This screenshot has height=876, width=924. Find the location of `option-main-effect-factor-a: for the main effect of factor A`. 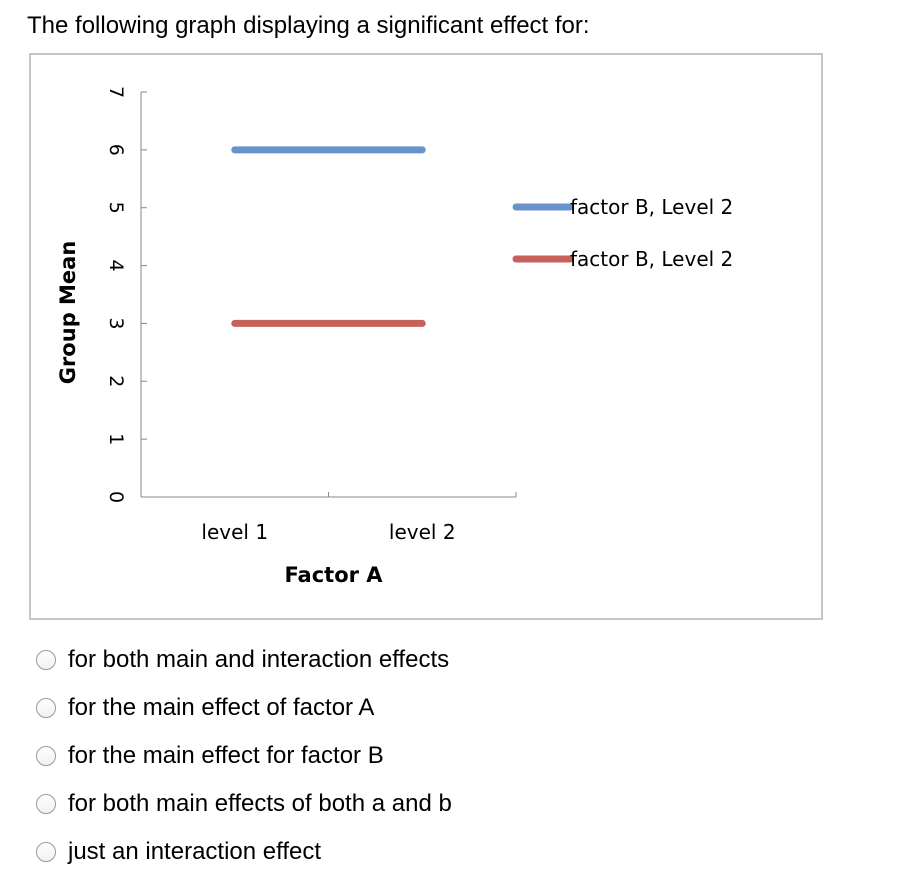

option-main-effect-factor-a: for the main effect of factor A is located at coordinates (244, 708).